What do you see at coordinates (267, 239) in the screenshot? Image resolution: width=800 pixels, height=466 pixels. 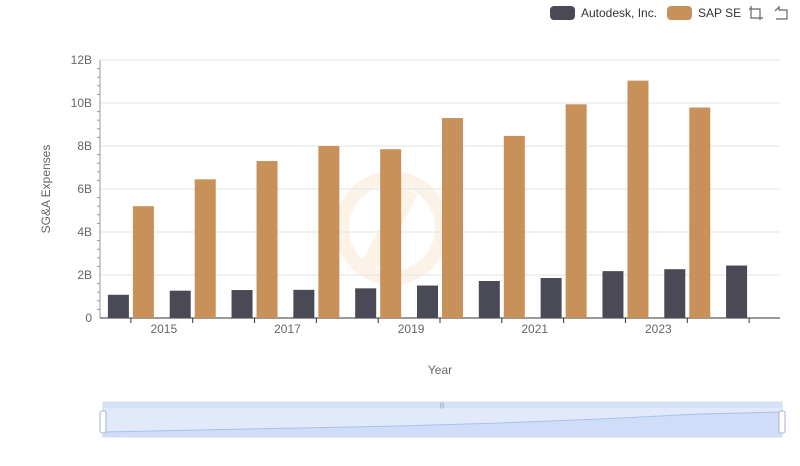 I see `bar-sap-2016` at bounding box center [267, 239].